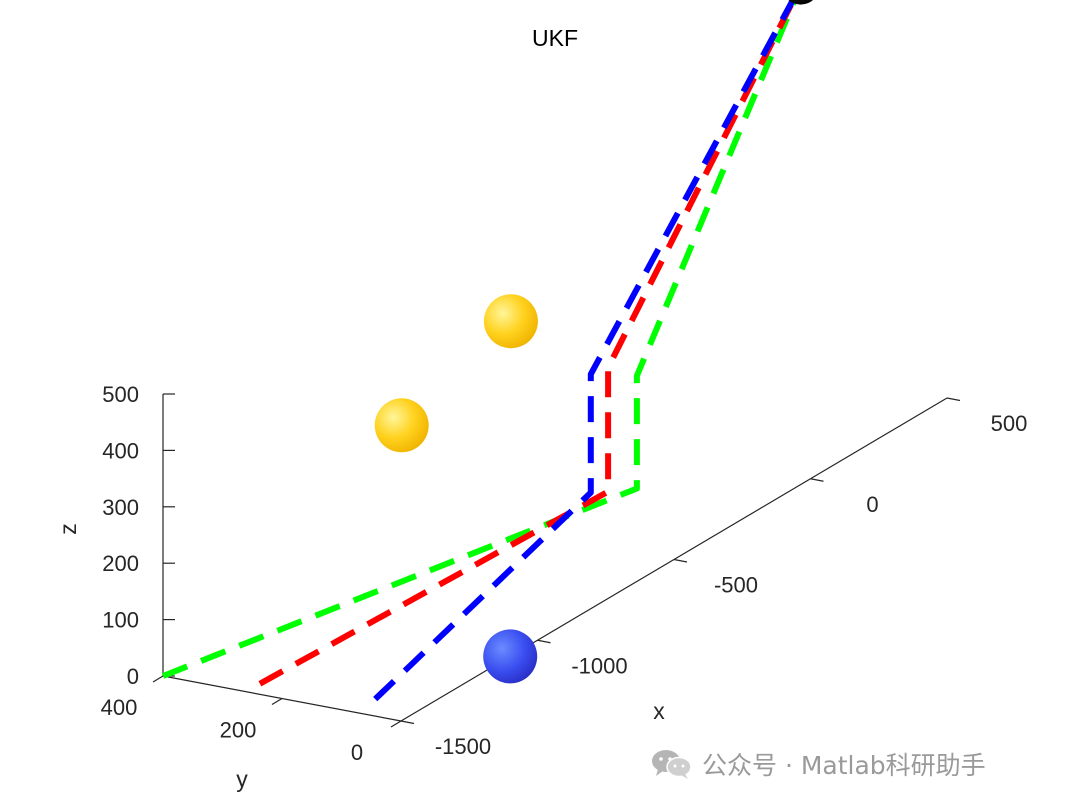  I want to click on x-tick-label: 500, so click(1009, 423).